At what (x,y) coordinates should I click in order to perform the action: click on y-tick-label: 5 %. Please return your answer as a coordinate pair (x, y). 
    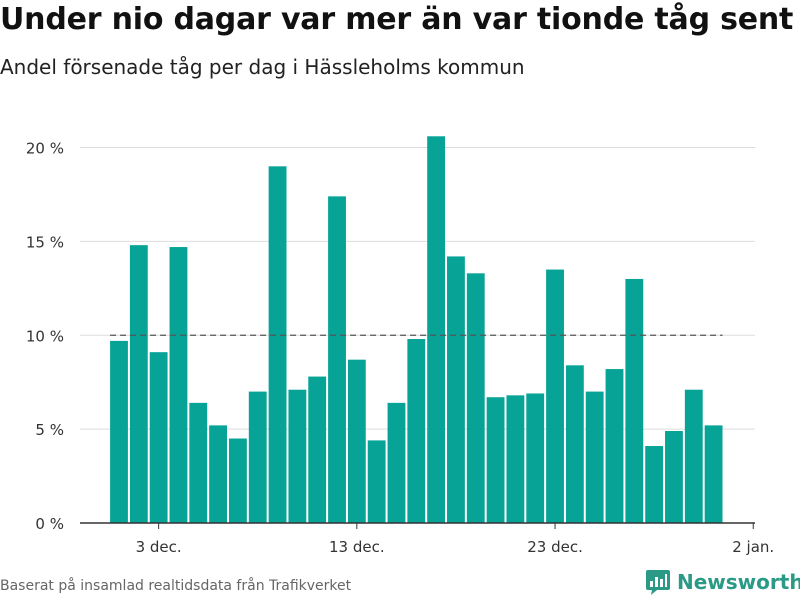
    Looking at the image, I should click on (49, 430).